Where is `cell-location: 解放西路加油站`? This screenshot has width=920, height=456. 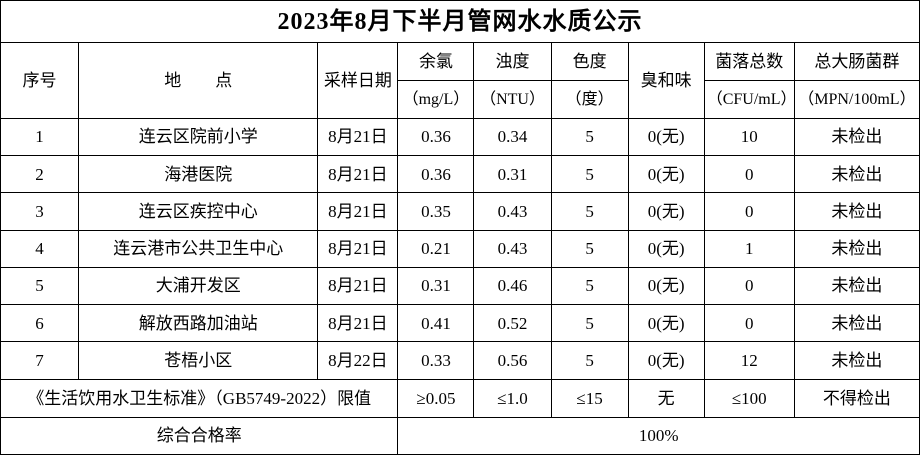 cell-location: 解放西路加油站 is located at coordinates (198, 323).